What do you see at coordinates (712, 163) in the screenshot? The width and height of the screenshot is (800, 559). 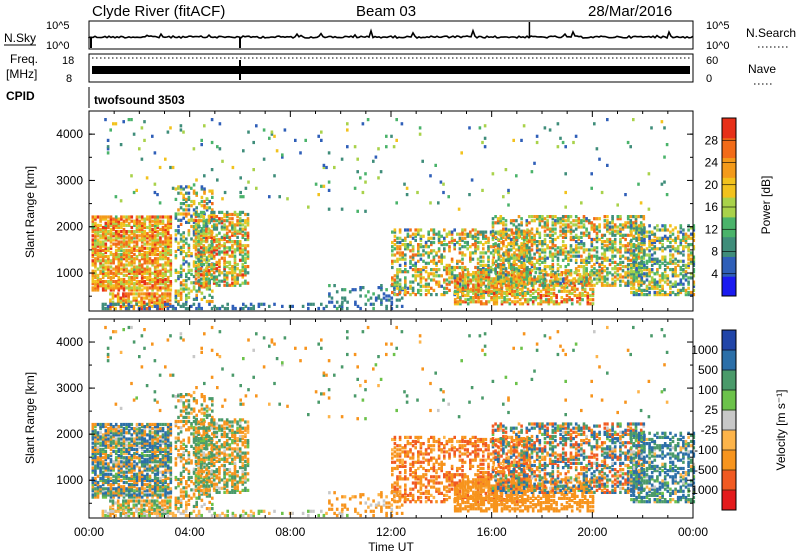 I see `power-colorbar-tick-label: 24` at bounding box center [712, 163].